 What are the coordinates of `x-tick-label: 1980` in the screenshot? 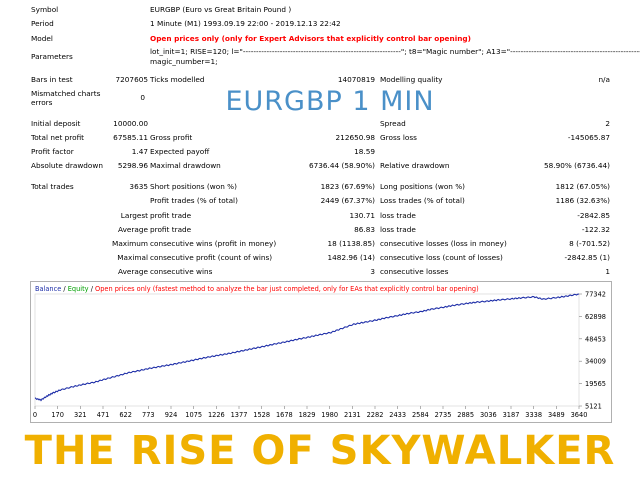 It's located at (329, 415).